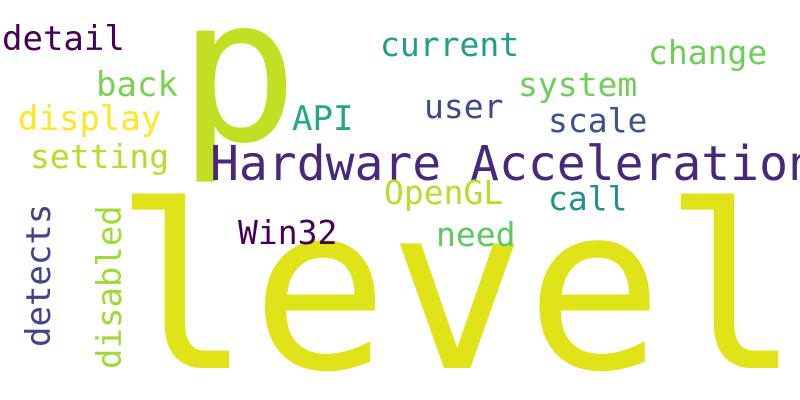 The image size is (800, 400). Describe the element at coordinates (463, 106) in the screenshot. I see `word-user: user` at that location.